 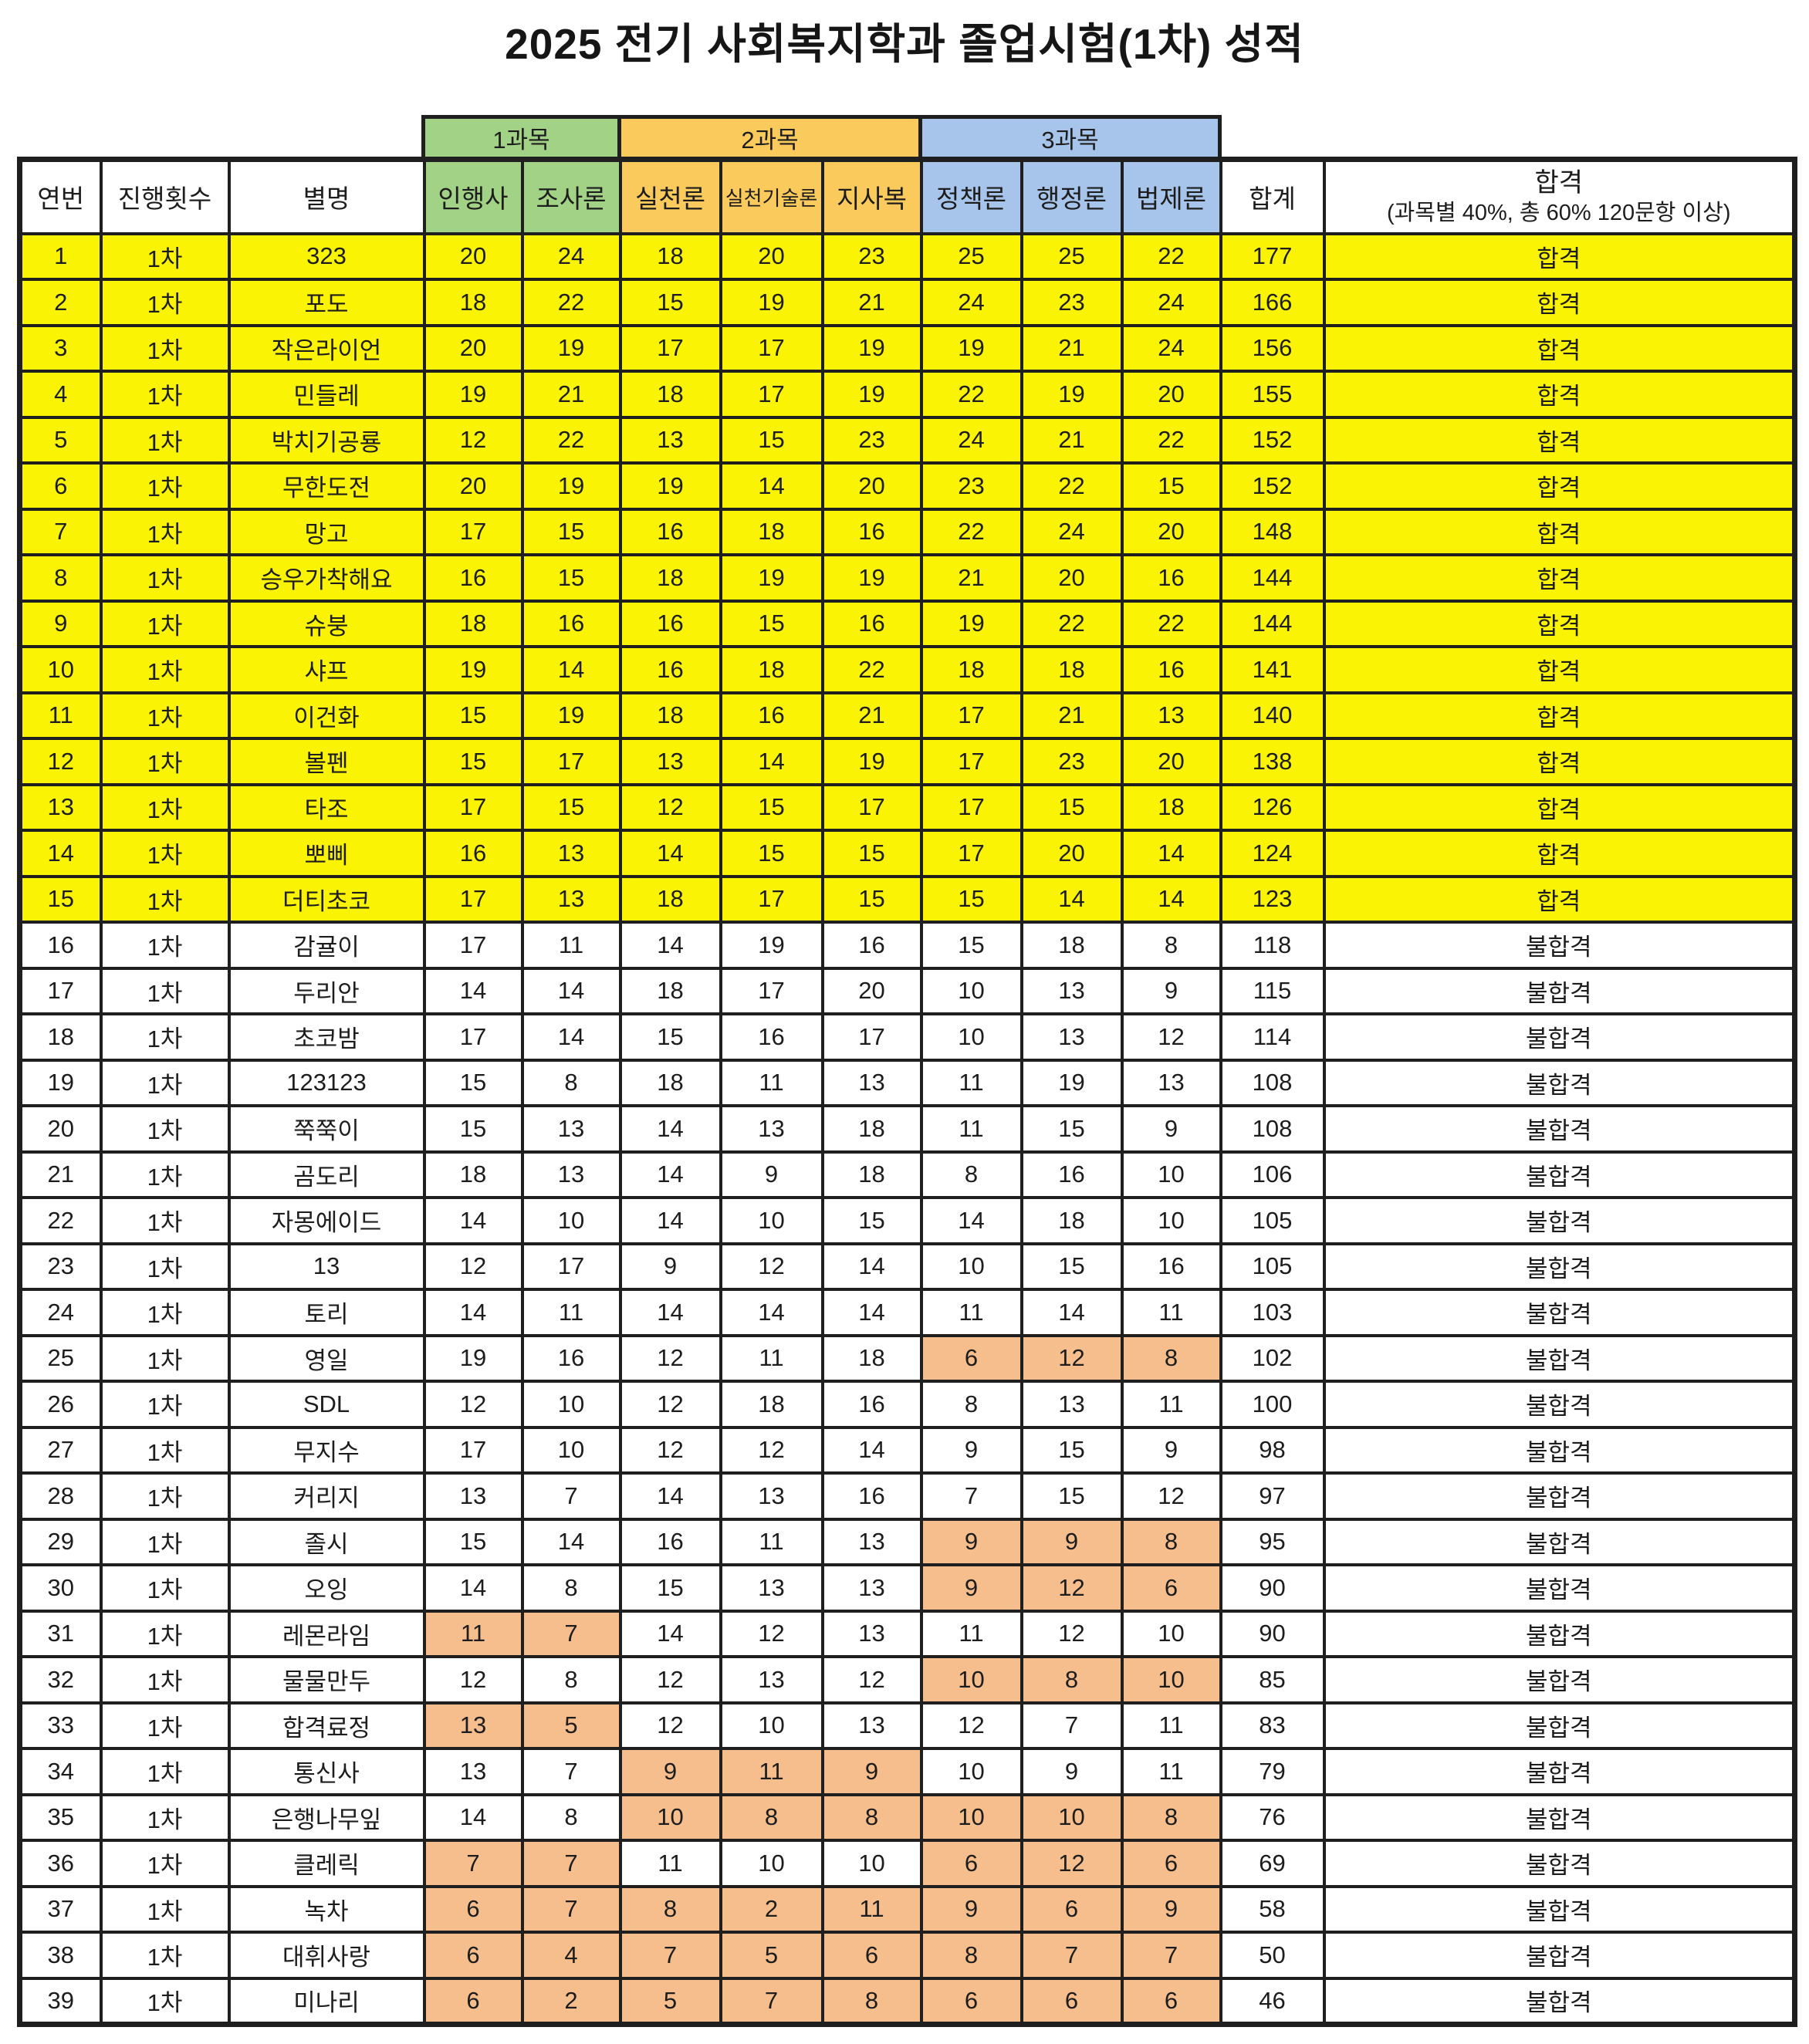 I want to click on score-silcheongisulron-cell: 9, so click(x=771, y=1174).